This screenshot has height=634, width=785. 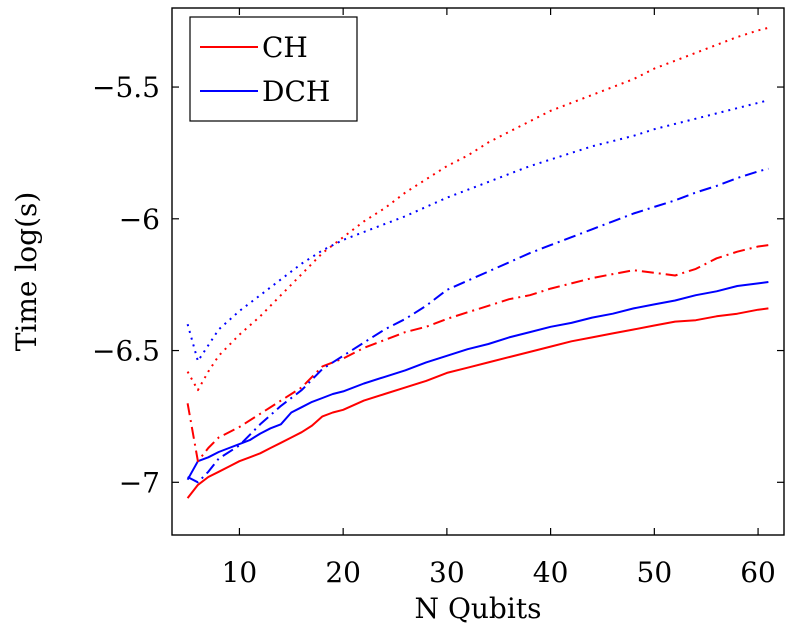 What do you see at coordinates (343, 572) in the screenshot?
I see `x-tick-label: 20` at bounding box center [343, 572].